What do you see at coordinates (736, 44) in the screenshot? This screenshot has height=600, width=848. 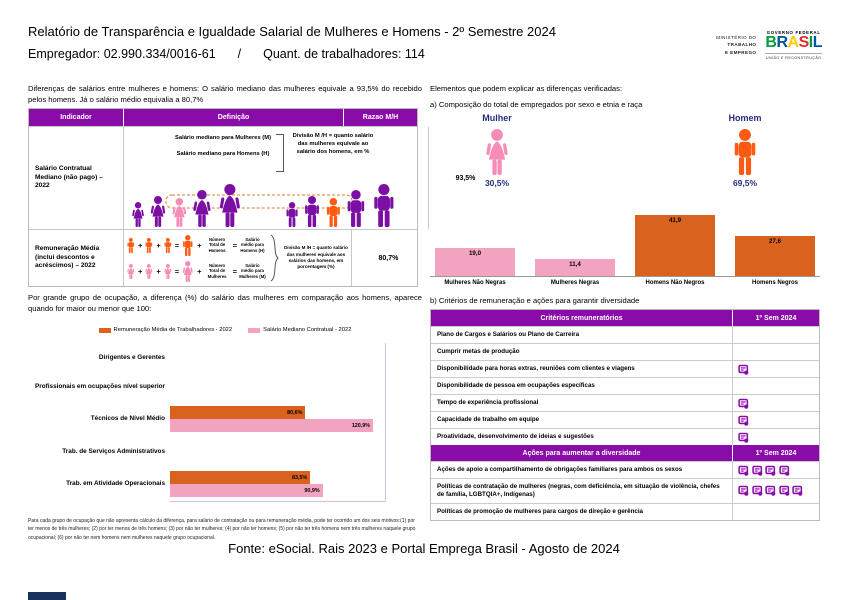 I see `ministry-label: MINISTÉRIO DO TRABALHO E EMPREGO` at bounding box center [736, 44].